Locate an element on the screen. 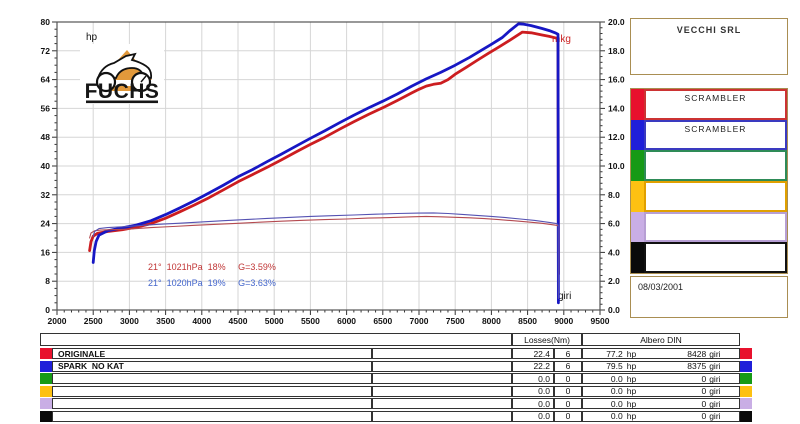 The width and height of the screenshot is (800, 424). motorcycle-icon is located at coordinates (124, 65).